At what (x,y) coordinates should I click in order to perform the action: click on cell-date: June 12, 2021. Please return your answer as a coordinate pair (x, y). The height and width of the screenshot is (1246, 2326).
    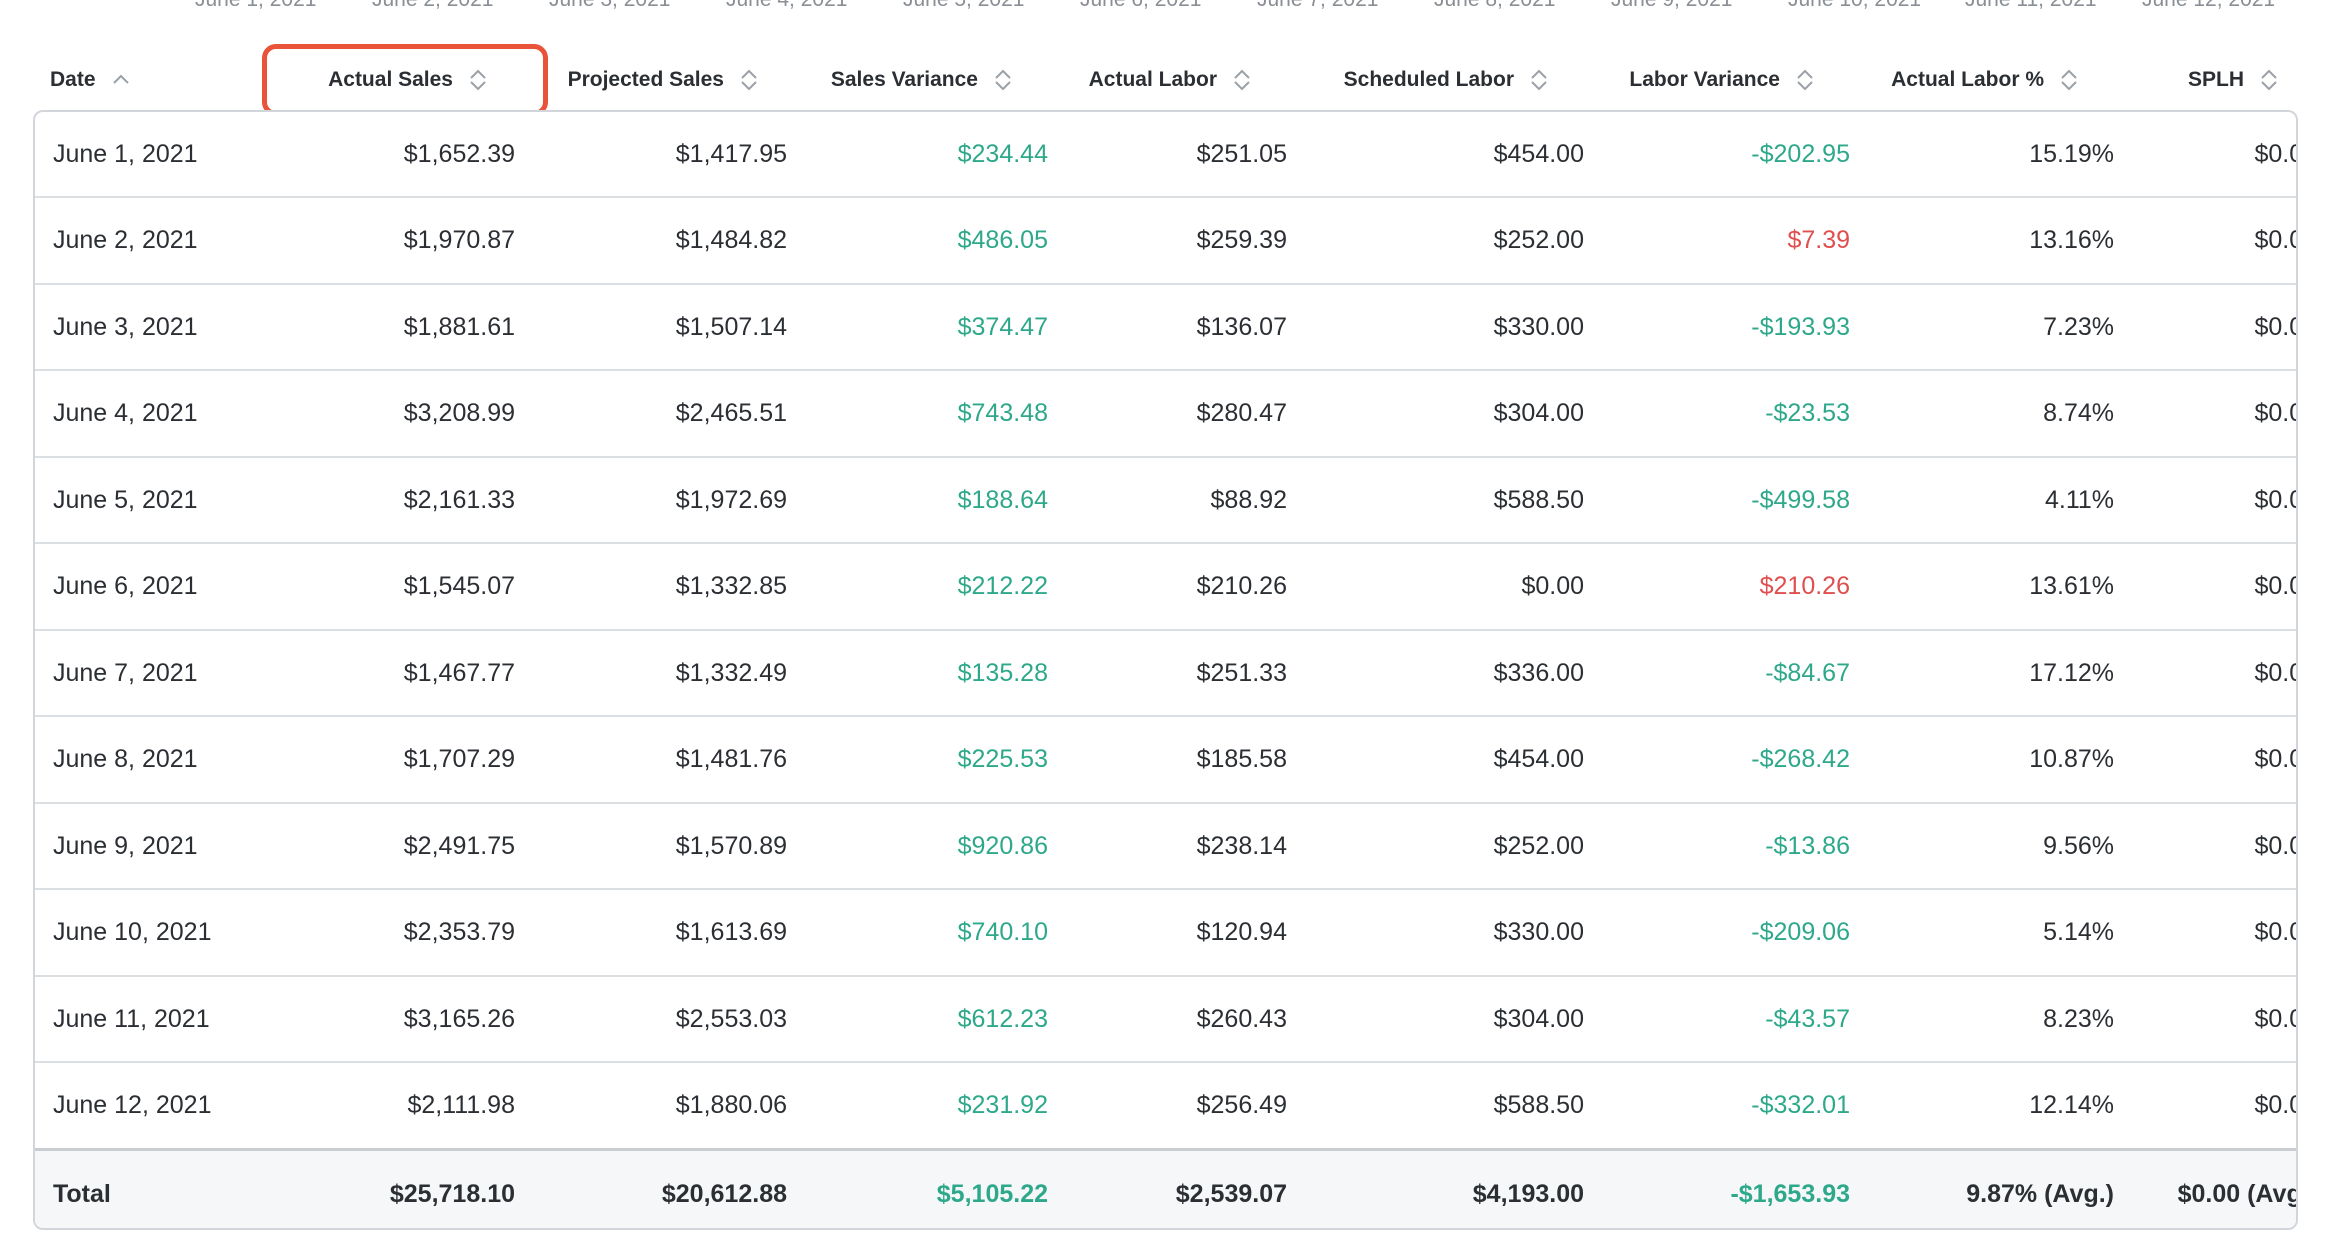
    Looking at the image, I should click on (132, 1105).